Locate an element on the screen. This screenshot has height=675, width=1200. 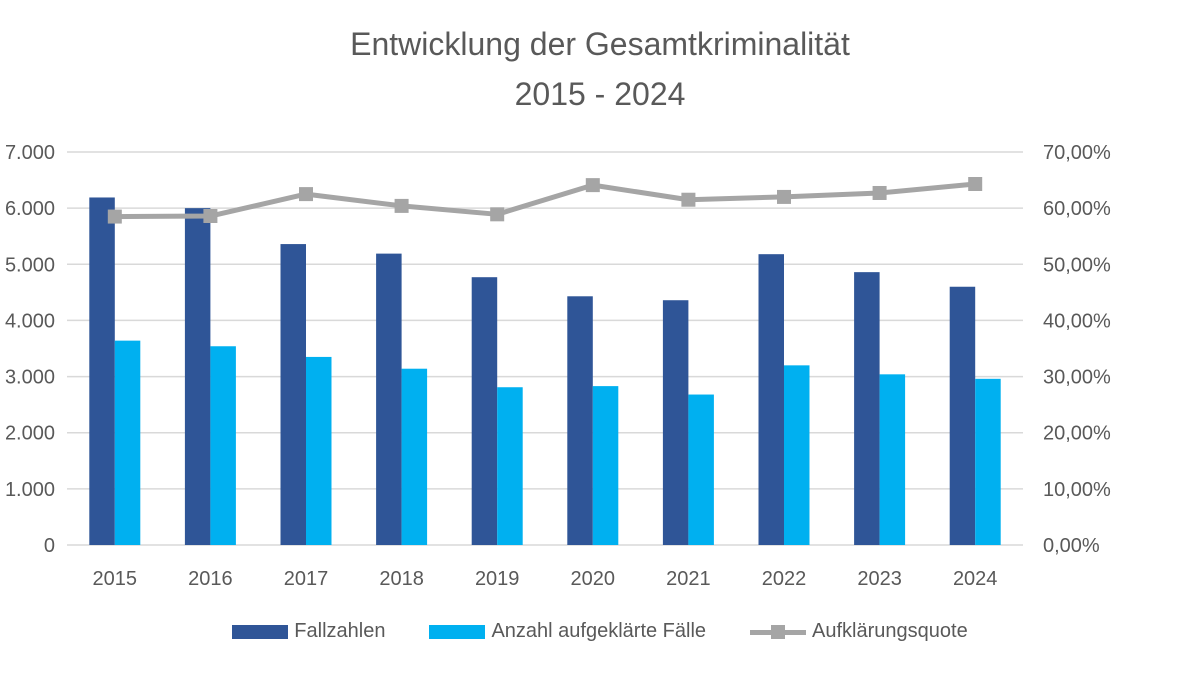
legend-label: Anzahl aufgeklärte Fälle is located at coordinates (599, 631).